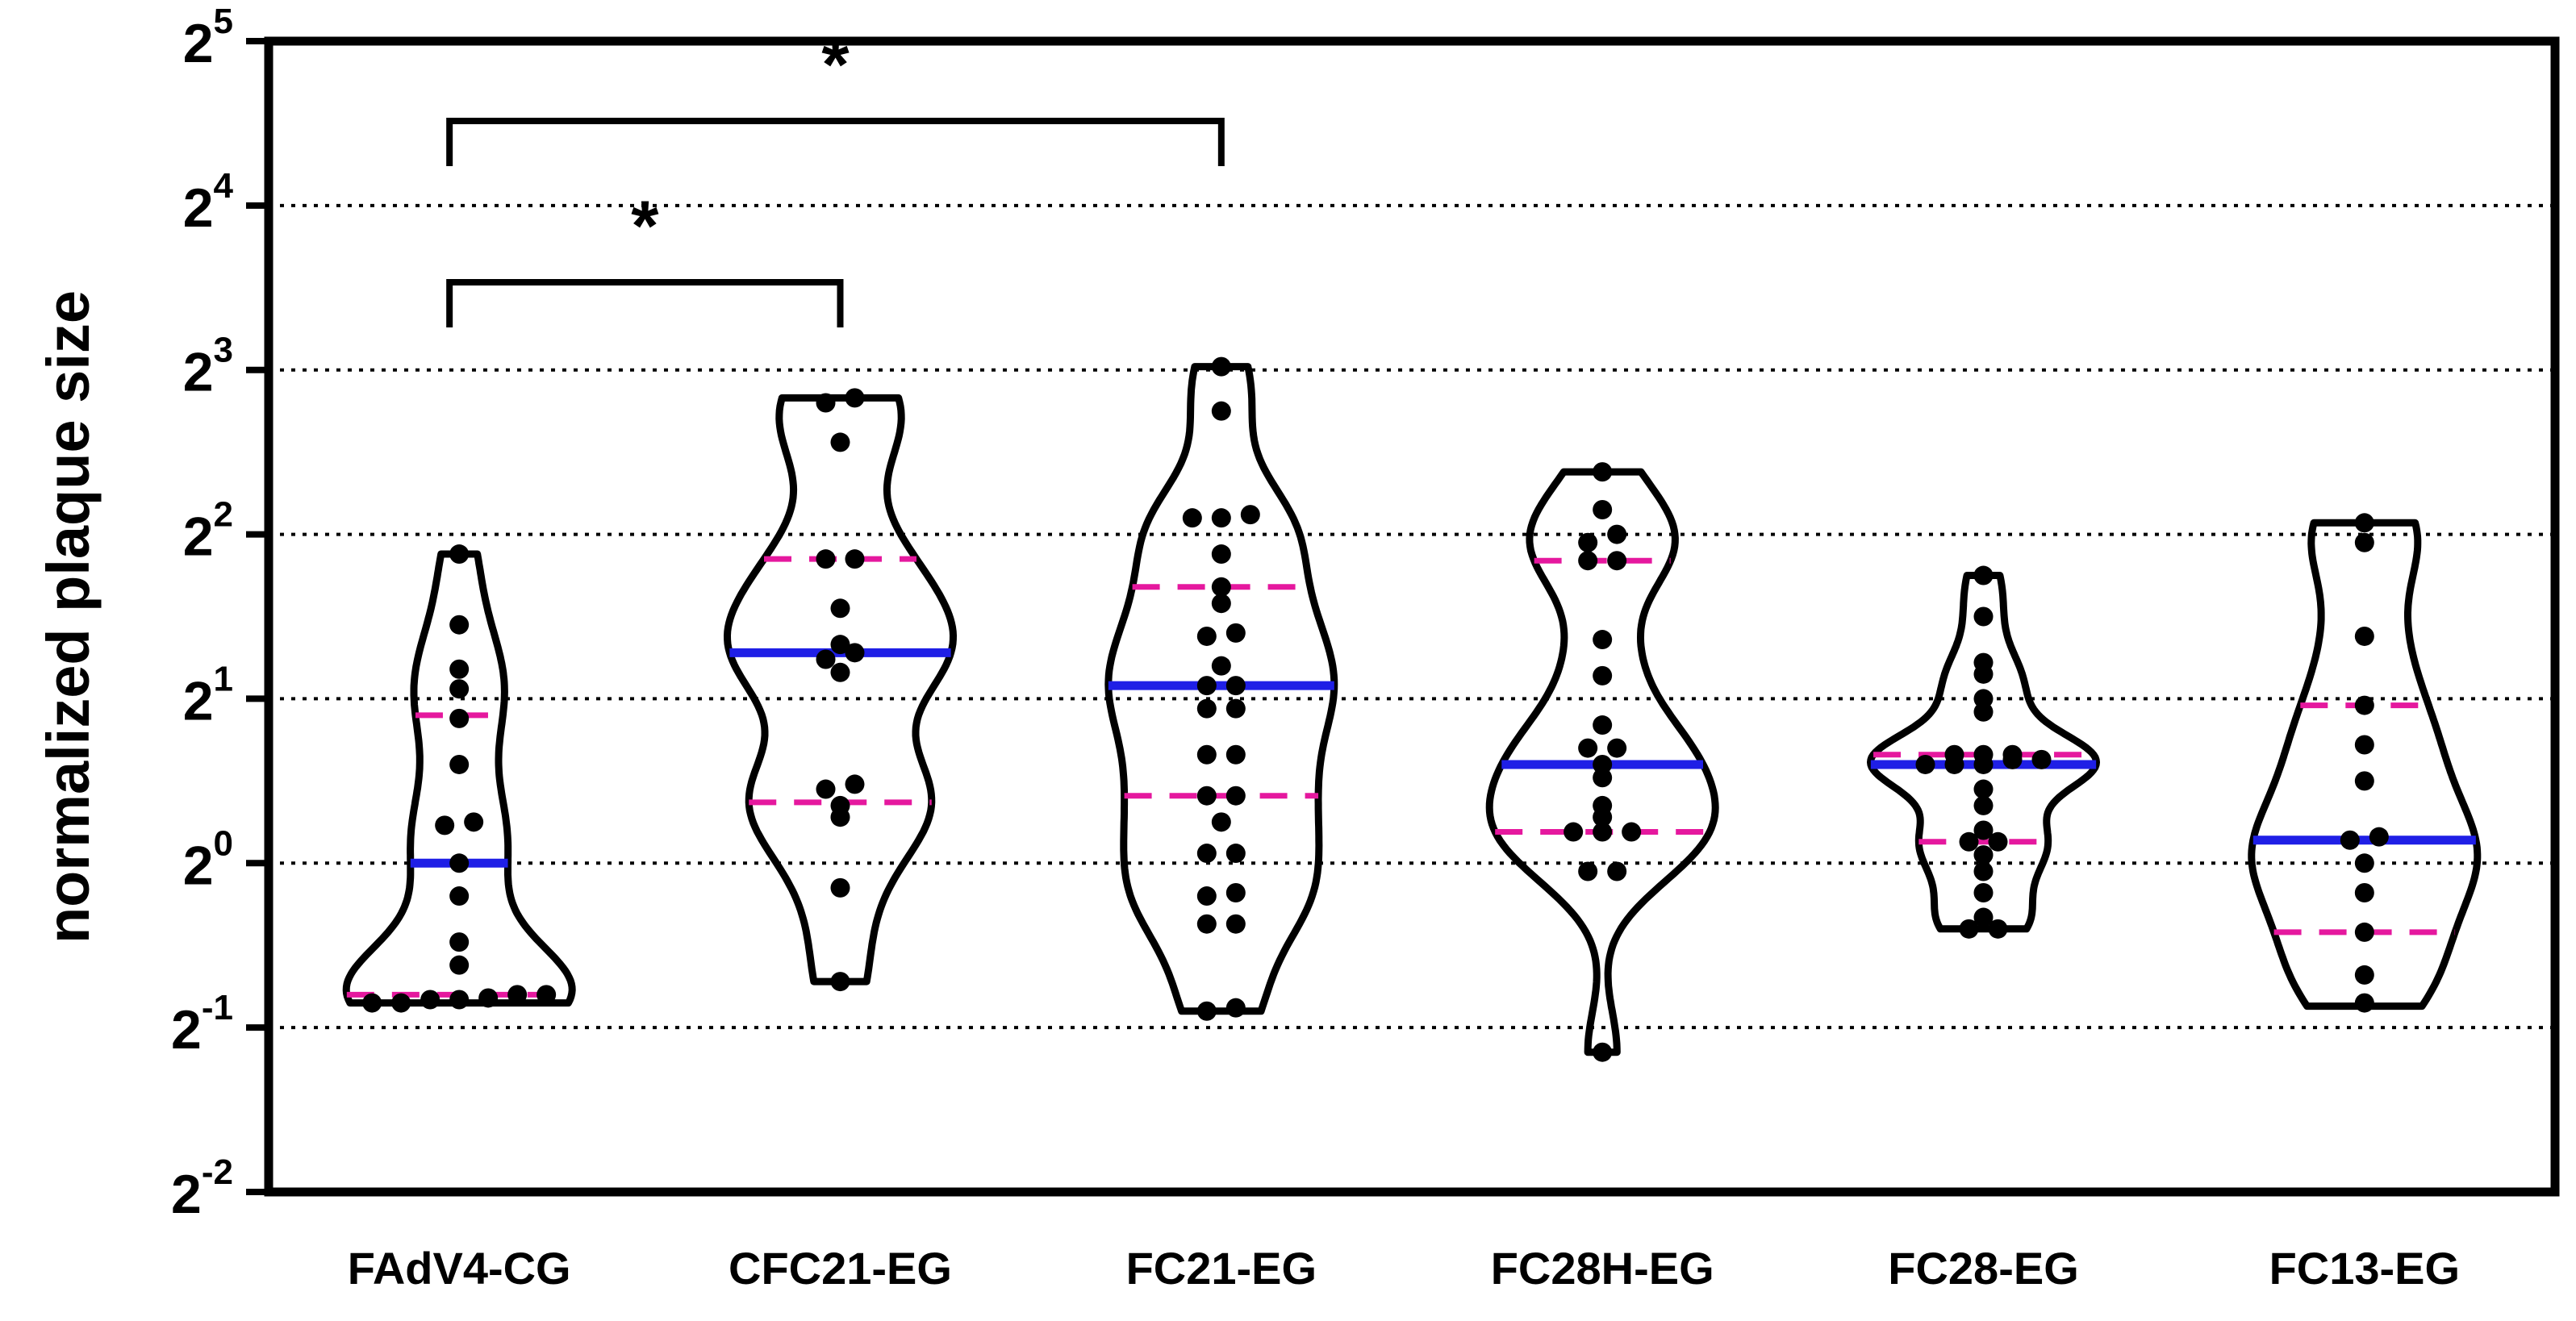 This screenshot has height=1321, width=2576. I want to click on significance-star: *, so click(836, 64).